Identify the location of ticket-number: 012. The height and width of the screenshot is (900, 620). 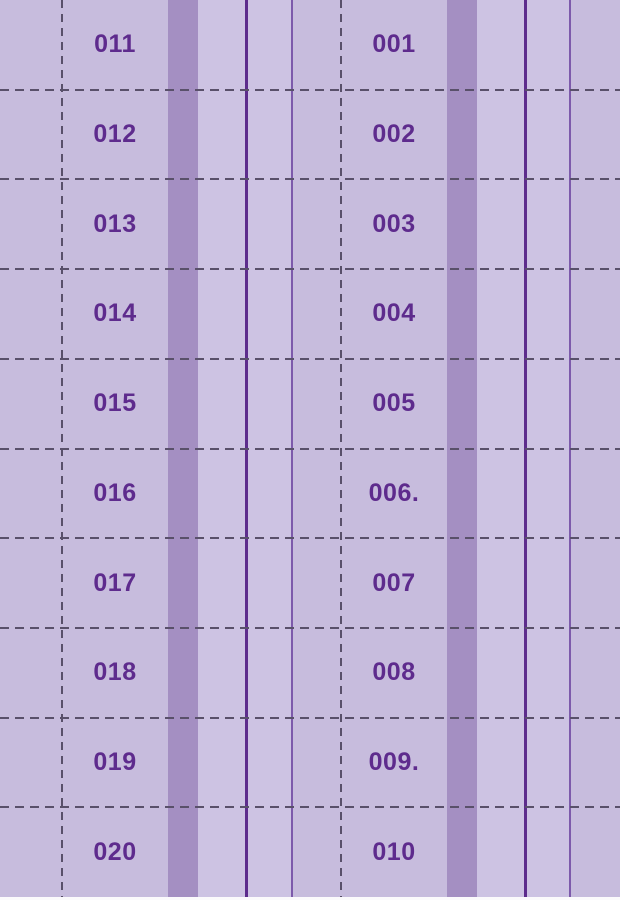
(115, 134).